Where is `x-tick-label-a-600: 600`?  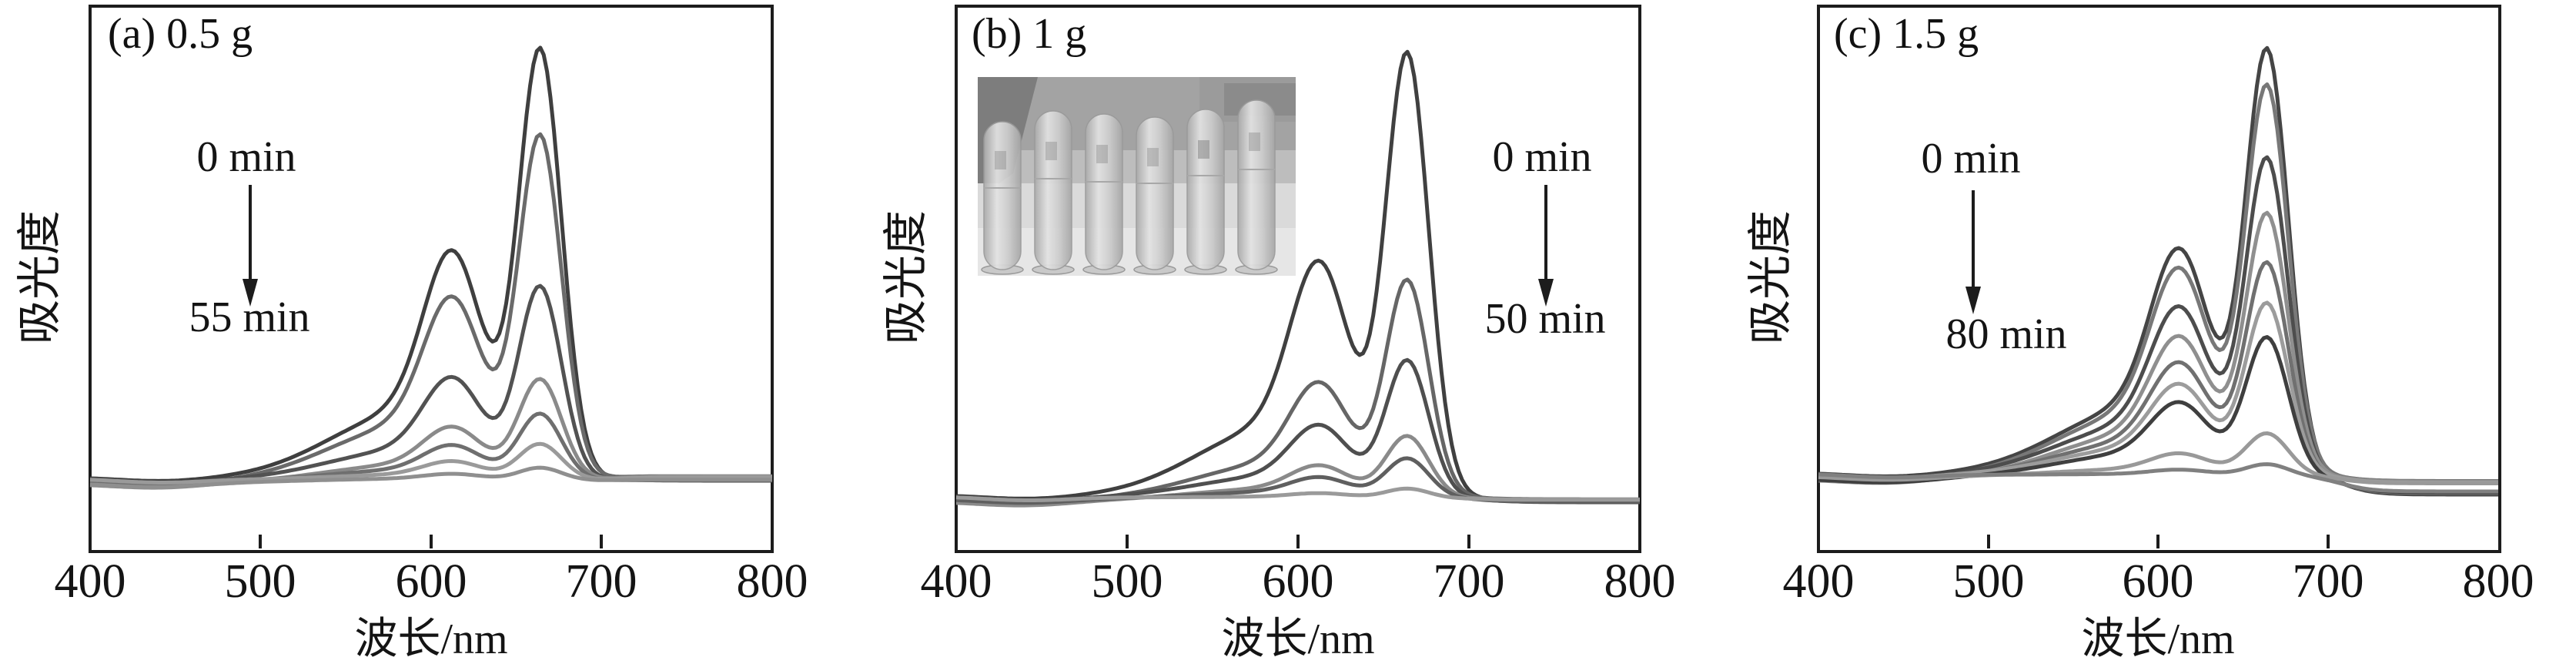
x-tick-label-a-600: 600 is located at coordinates (431, 581).